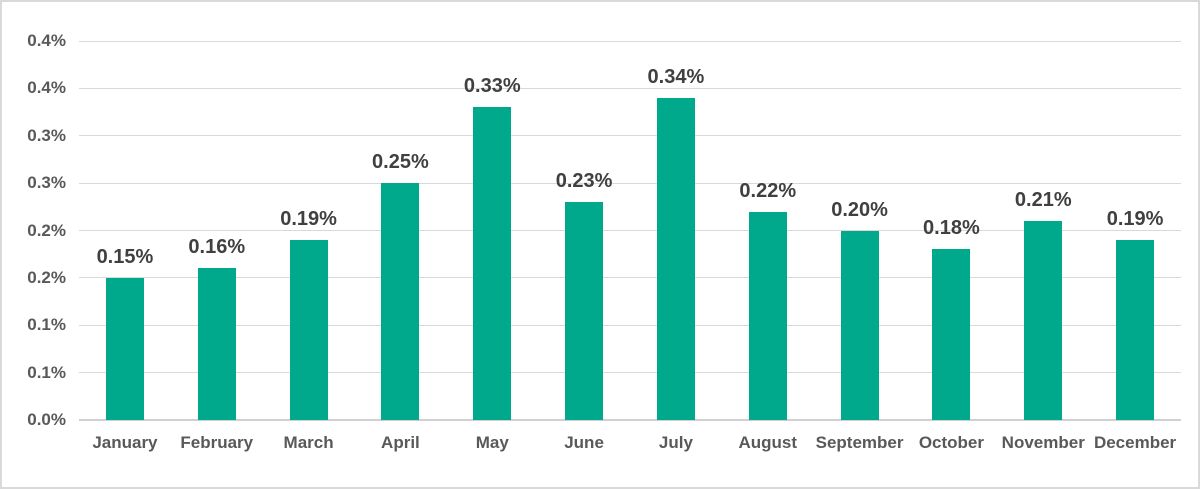 The height and width of the screenshot is (489, 1200). What do you see at coordinates (492, 263) in the screenshot?
I see `bar-may` at bounding box center [492, 263].